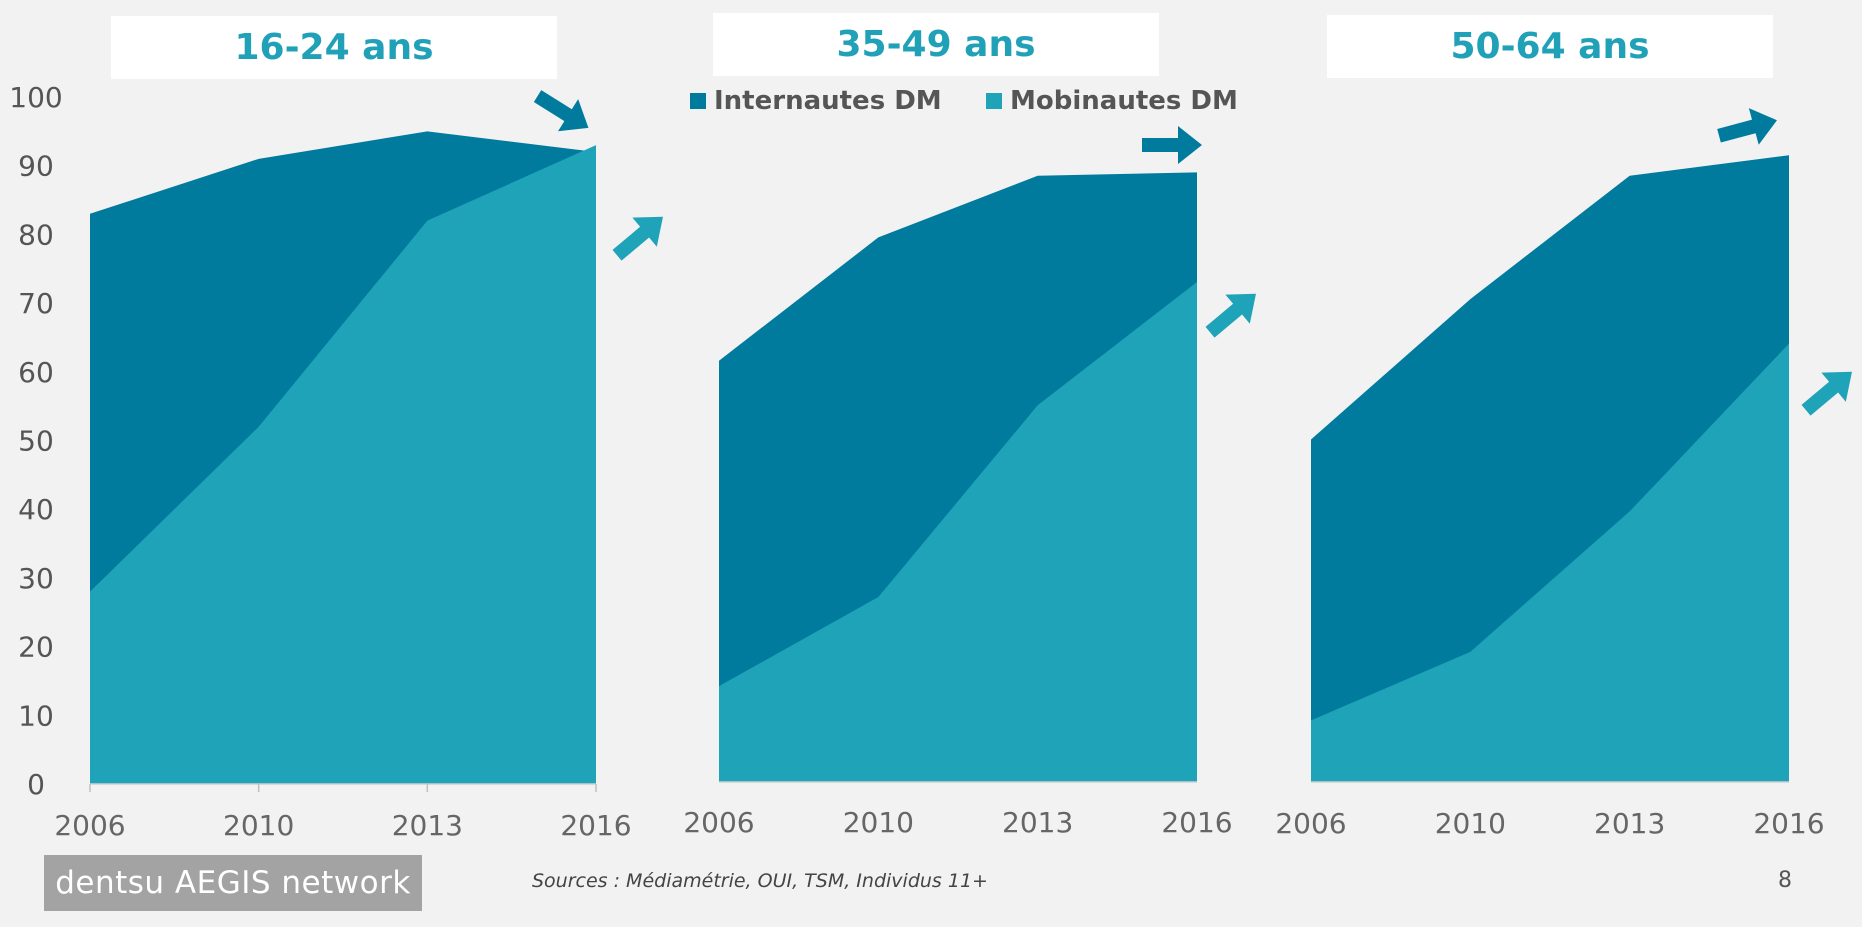 This screenshot has width=1862, height=927. Describe the element at coordinates (334, 47) in the screenshot. I see `panel-title-16-24: 16-24 ans` at that location.